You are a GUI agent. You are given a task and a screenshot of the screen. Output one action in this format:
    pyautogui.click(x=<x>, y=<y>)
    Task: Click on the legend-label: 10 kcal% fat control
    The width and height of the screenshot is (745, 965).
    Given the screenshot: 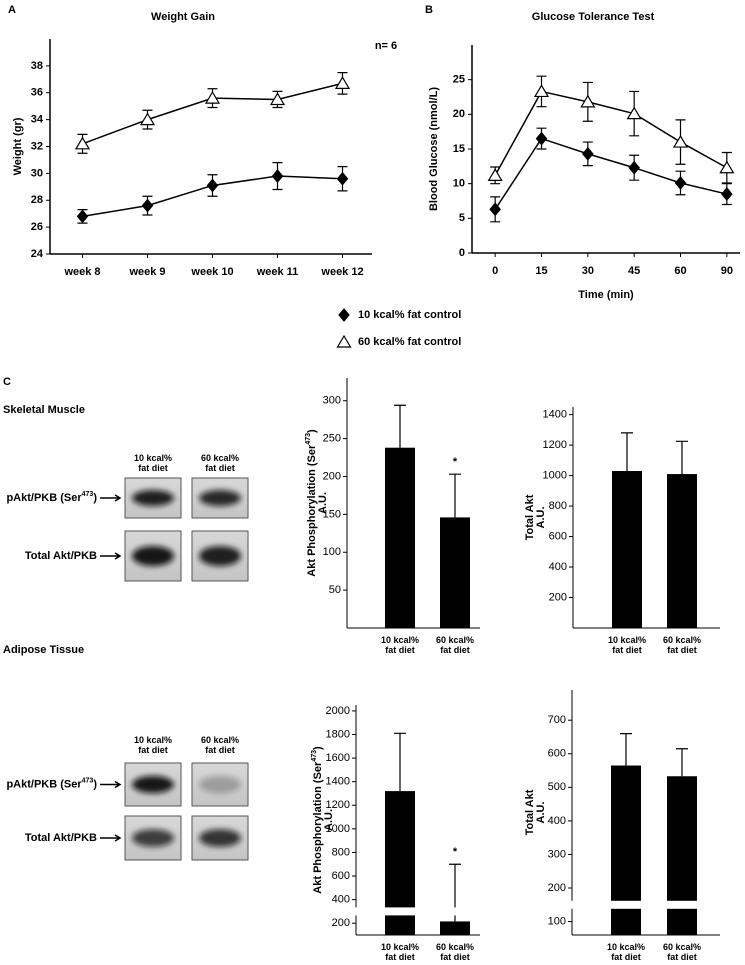 What is the action you would take?
    pyautogui.click(x=409, y=315)
    